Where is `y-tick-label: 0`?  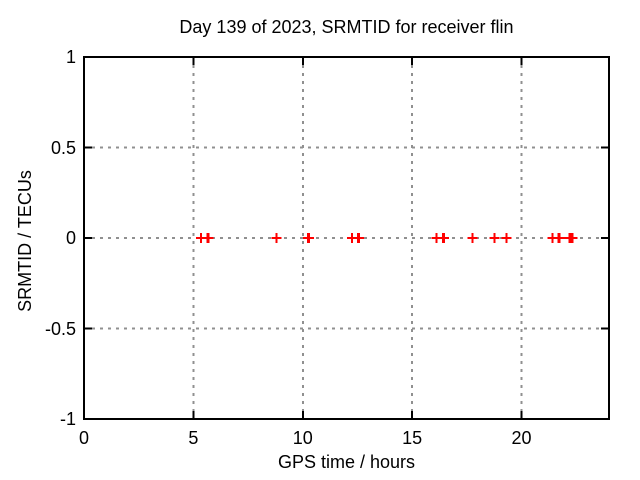
y-tick-label: 0 is located at coordinates (70, 238).